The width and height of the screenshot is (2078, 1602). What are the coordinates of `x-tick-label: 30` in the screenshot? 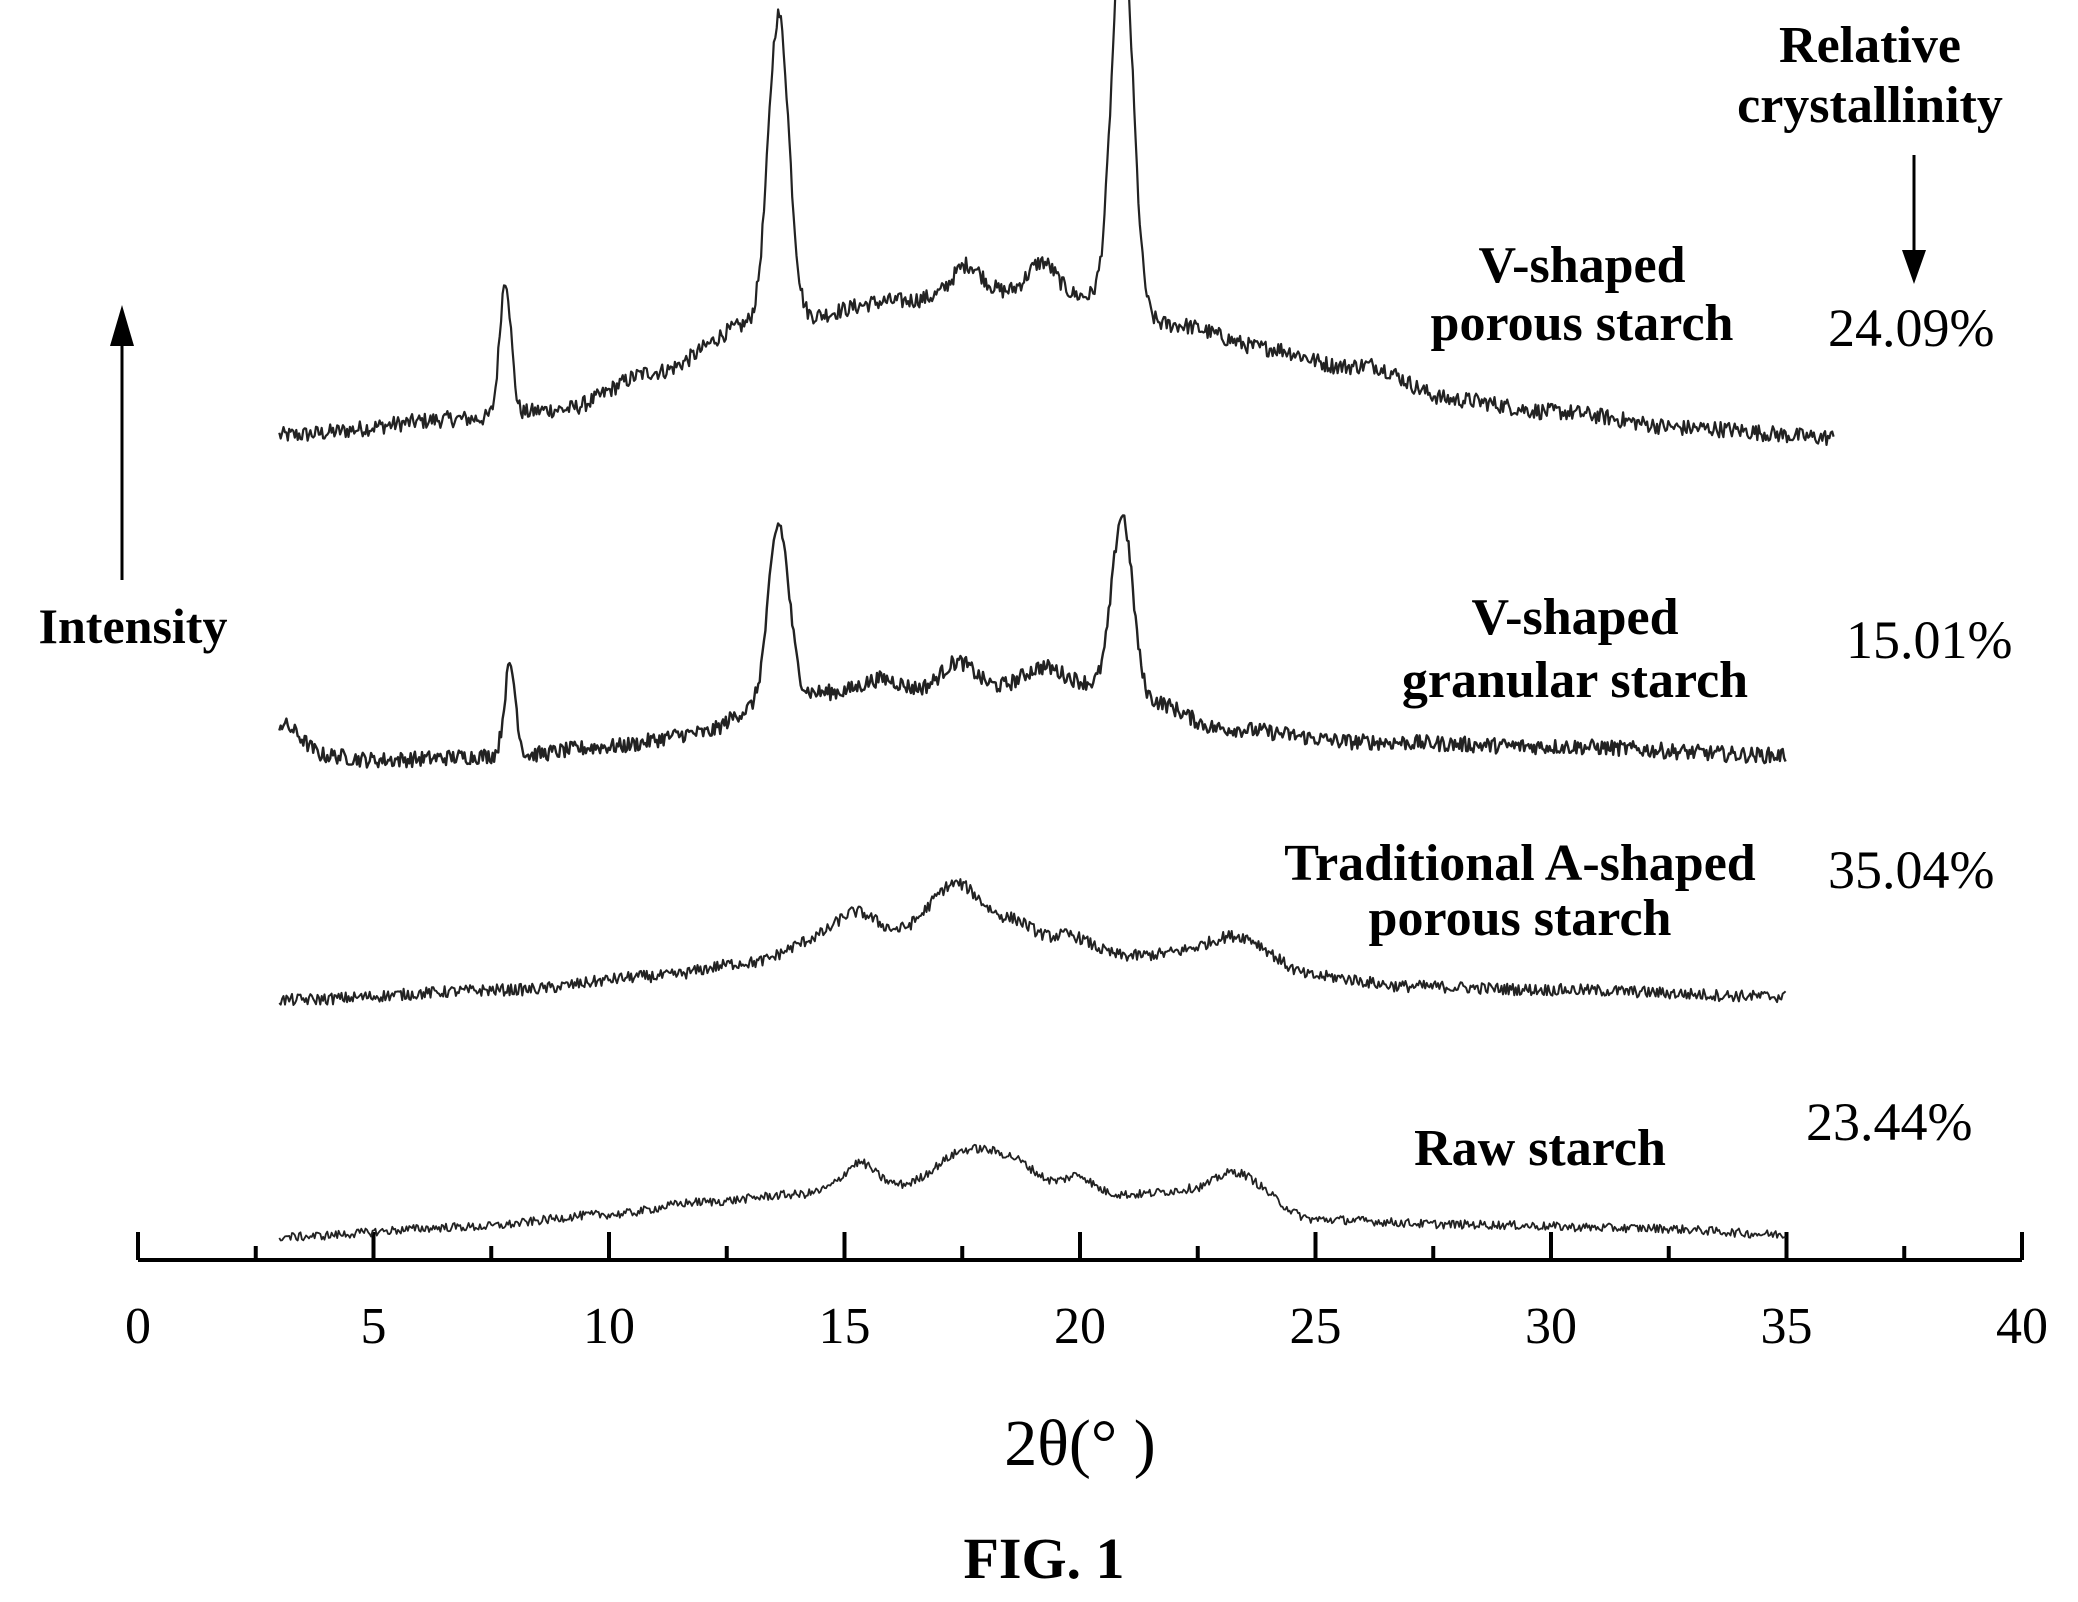 It's located at (1551, 1326).